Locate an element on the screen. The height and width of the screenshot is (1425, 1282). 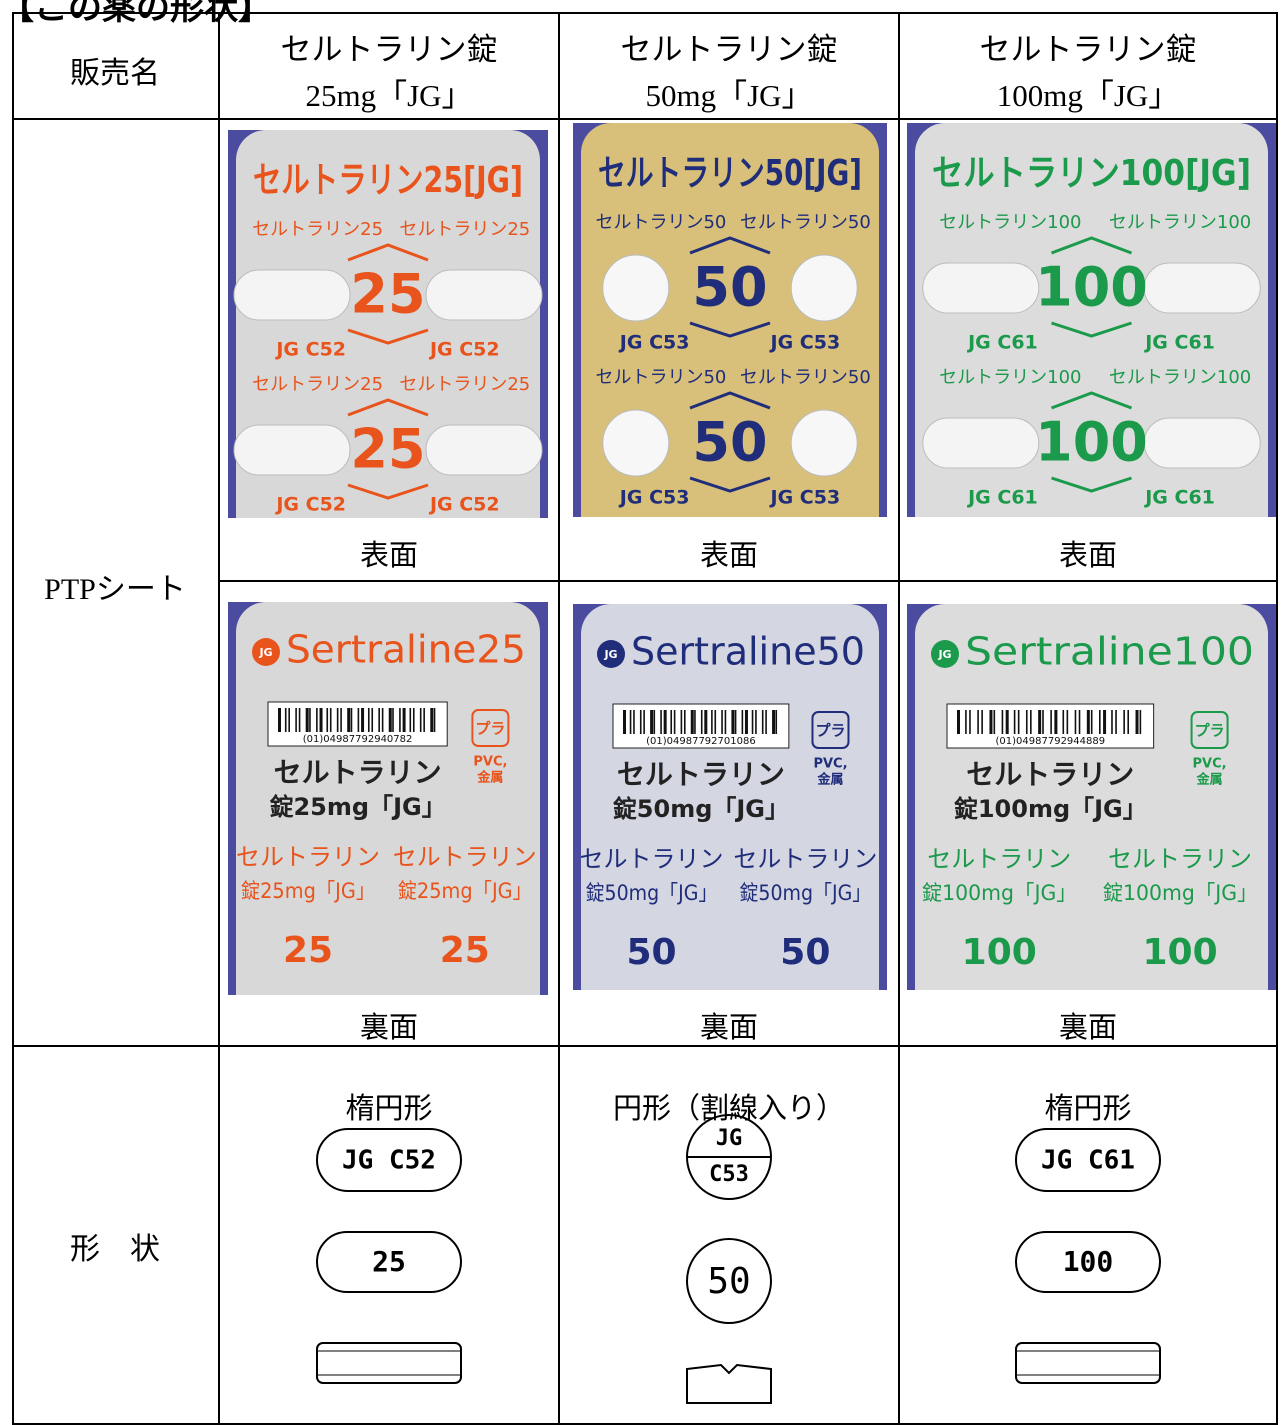
brand: Sertraline50 is located at coordinates (748, 652).